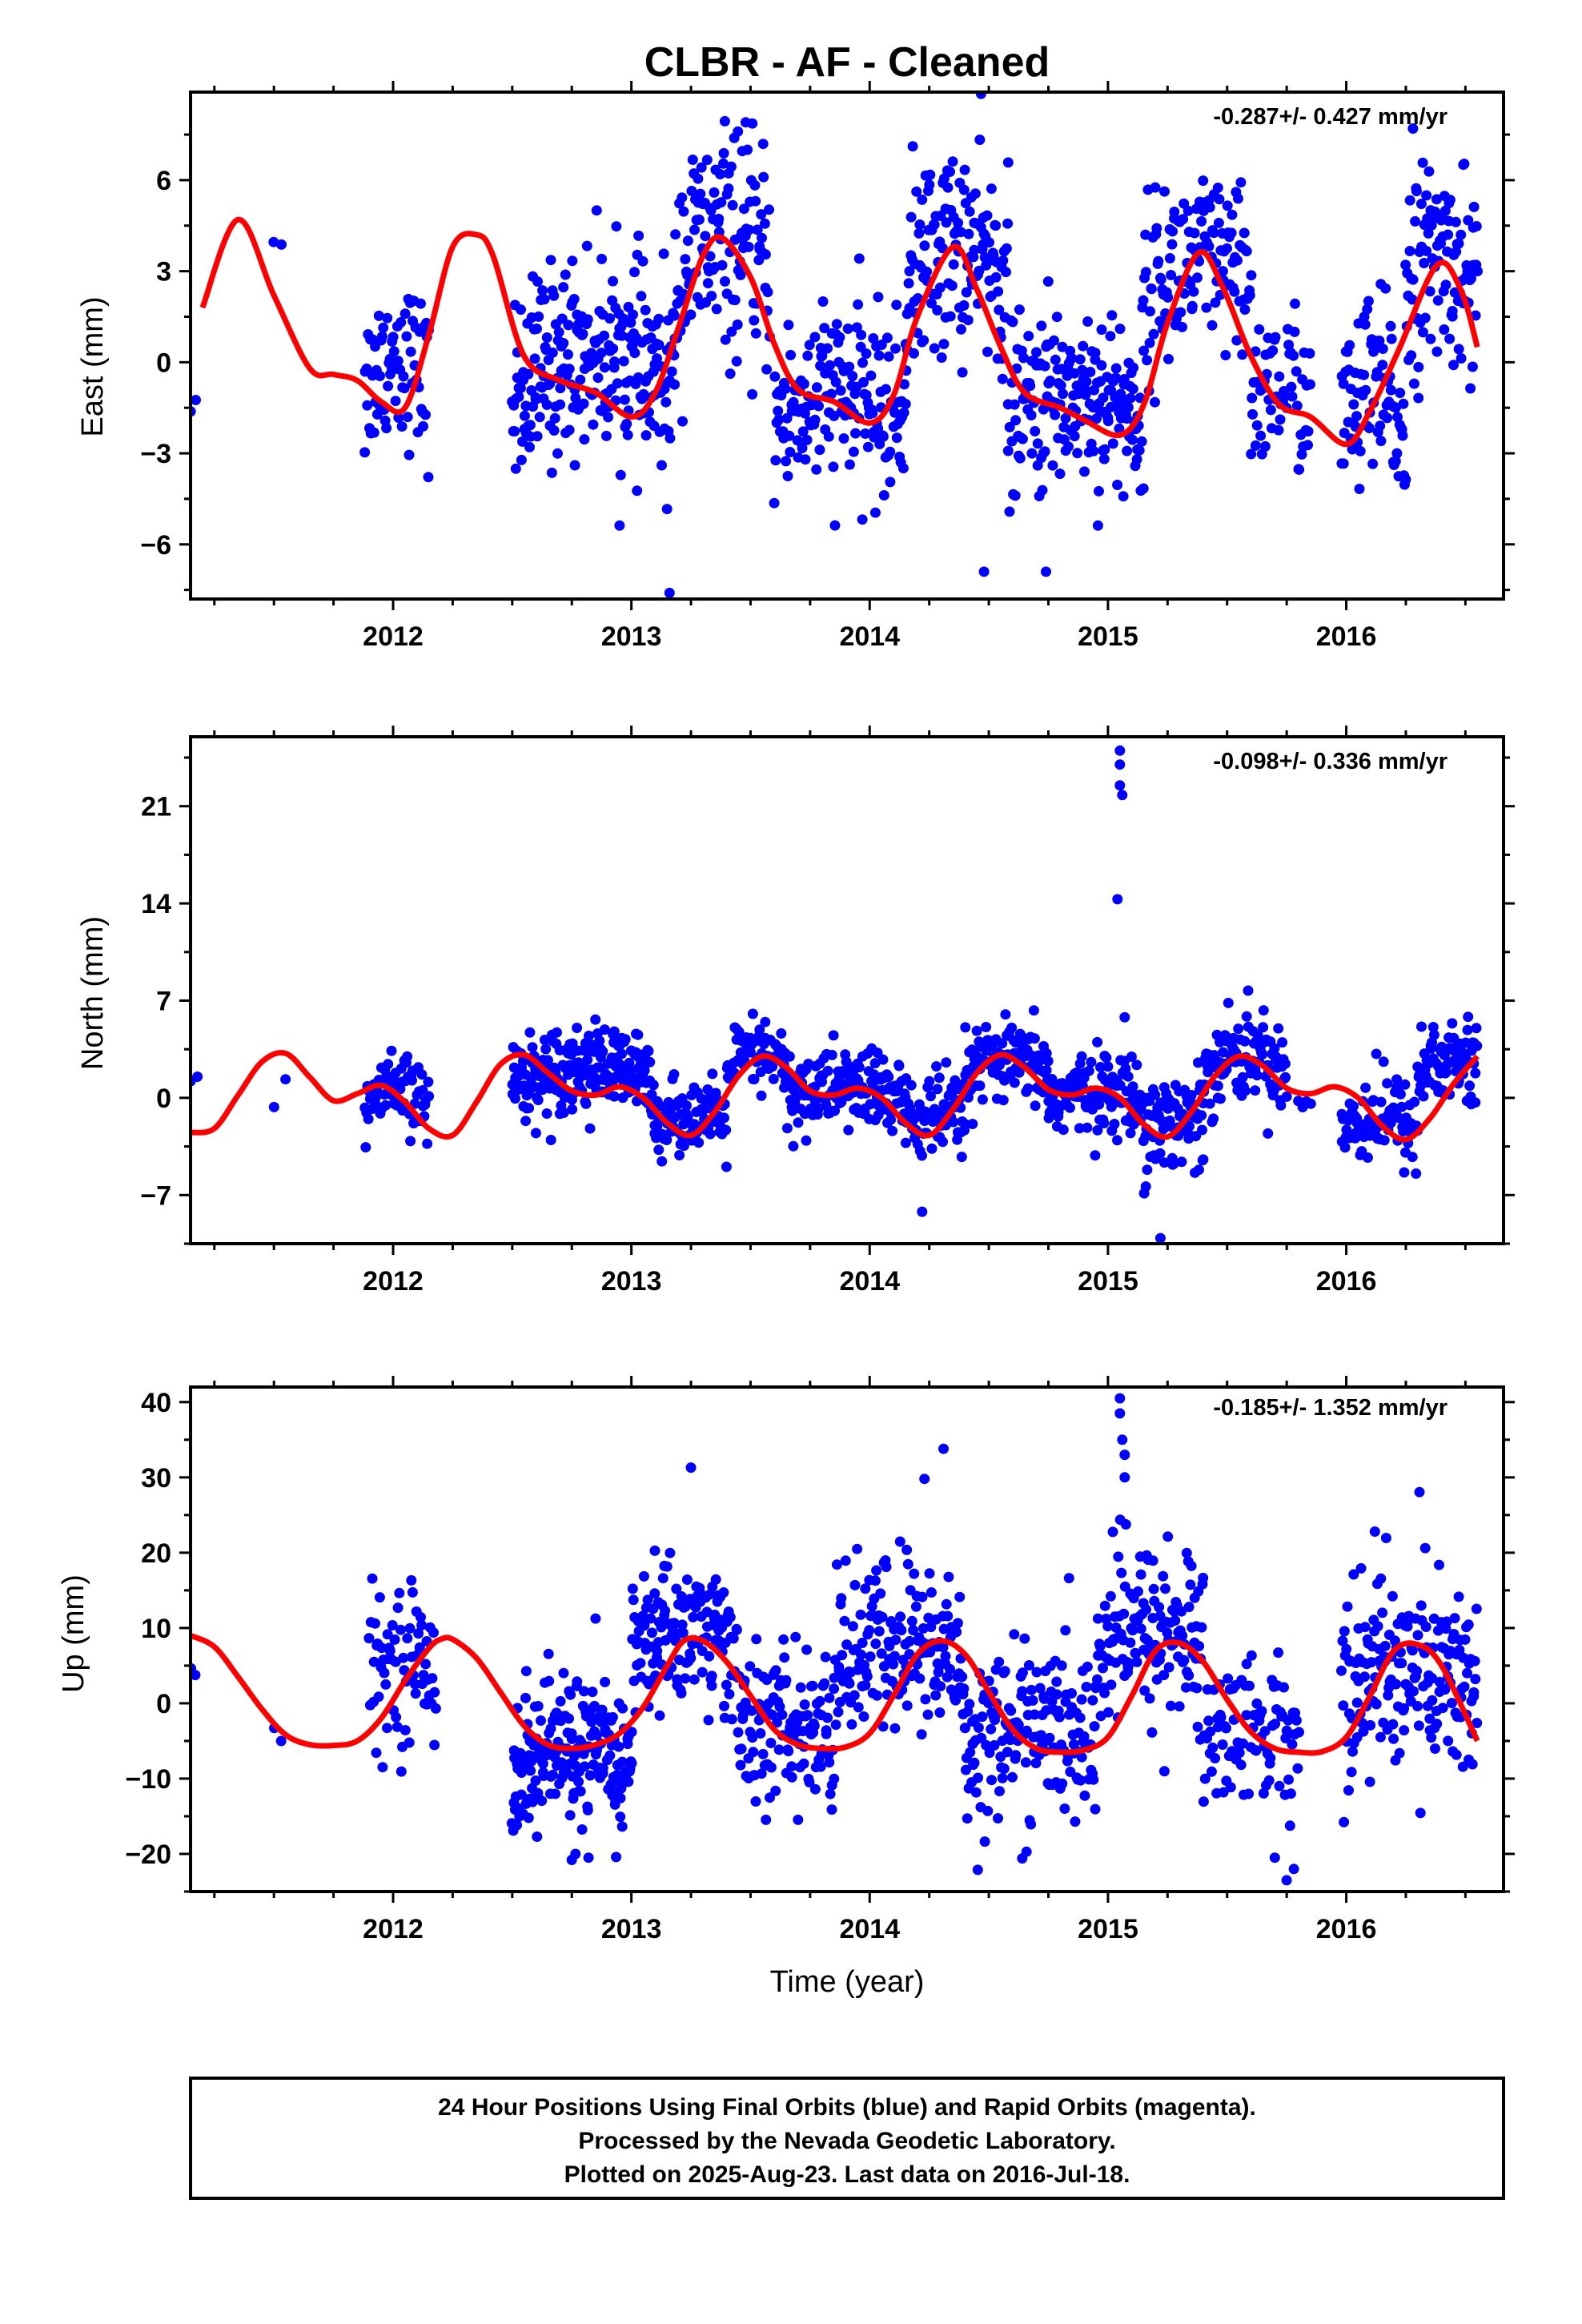 Image resolution: width=1582 pixels, height=2324 pixels. I want to click on up-fit-curve, so click(836, 1694).